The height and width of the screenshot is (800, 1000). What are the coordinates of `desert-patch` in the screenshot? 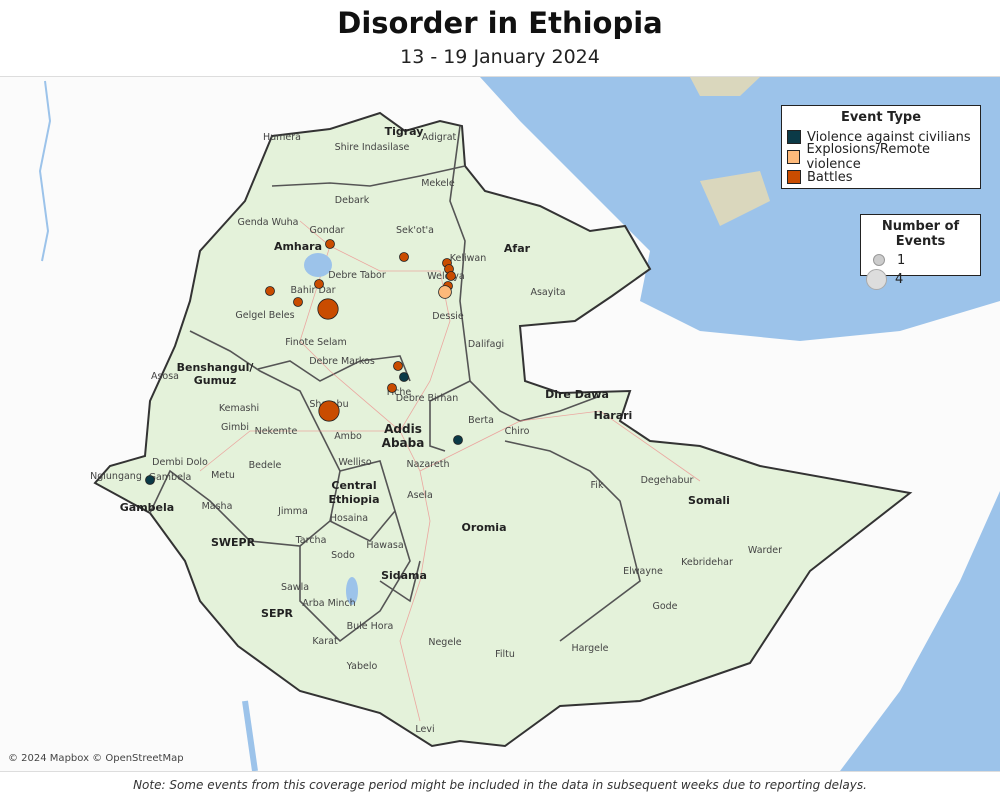 It's located at (735, 198).